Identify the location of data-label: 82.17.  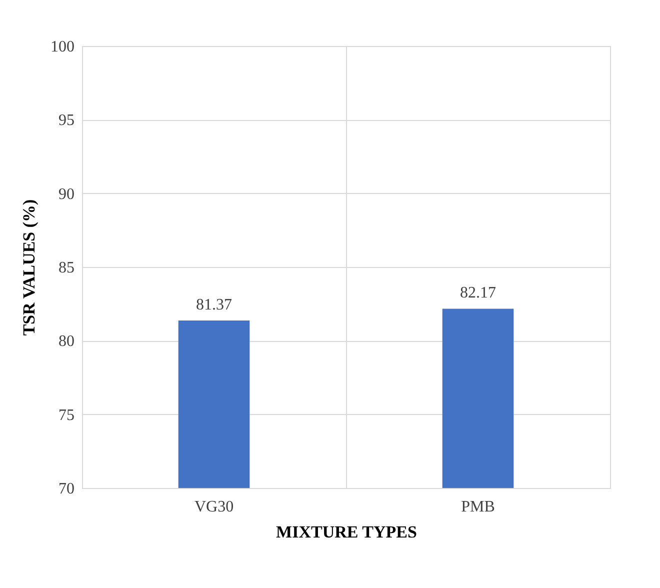
(478, 293).